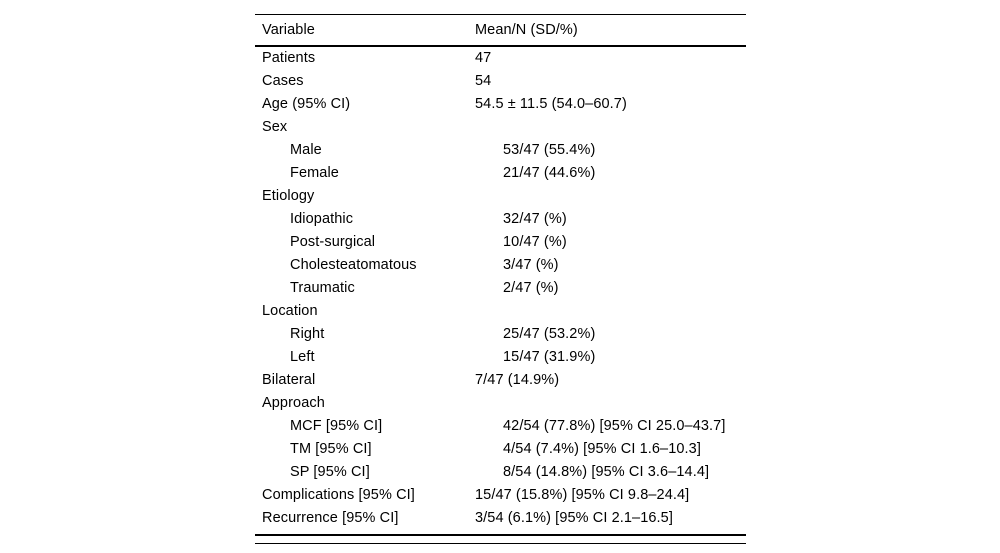  I want to click on row-variable-label: Female, so click(314, 173).